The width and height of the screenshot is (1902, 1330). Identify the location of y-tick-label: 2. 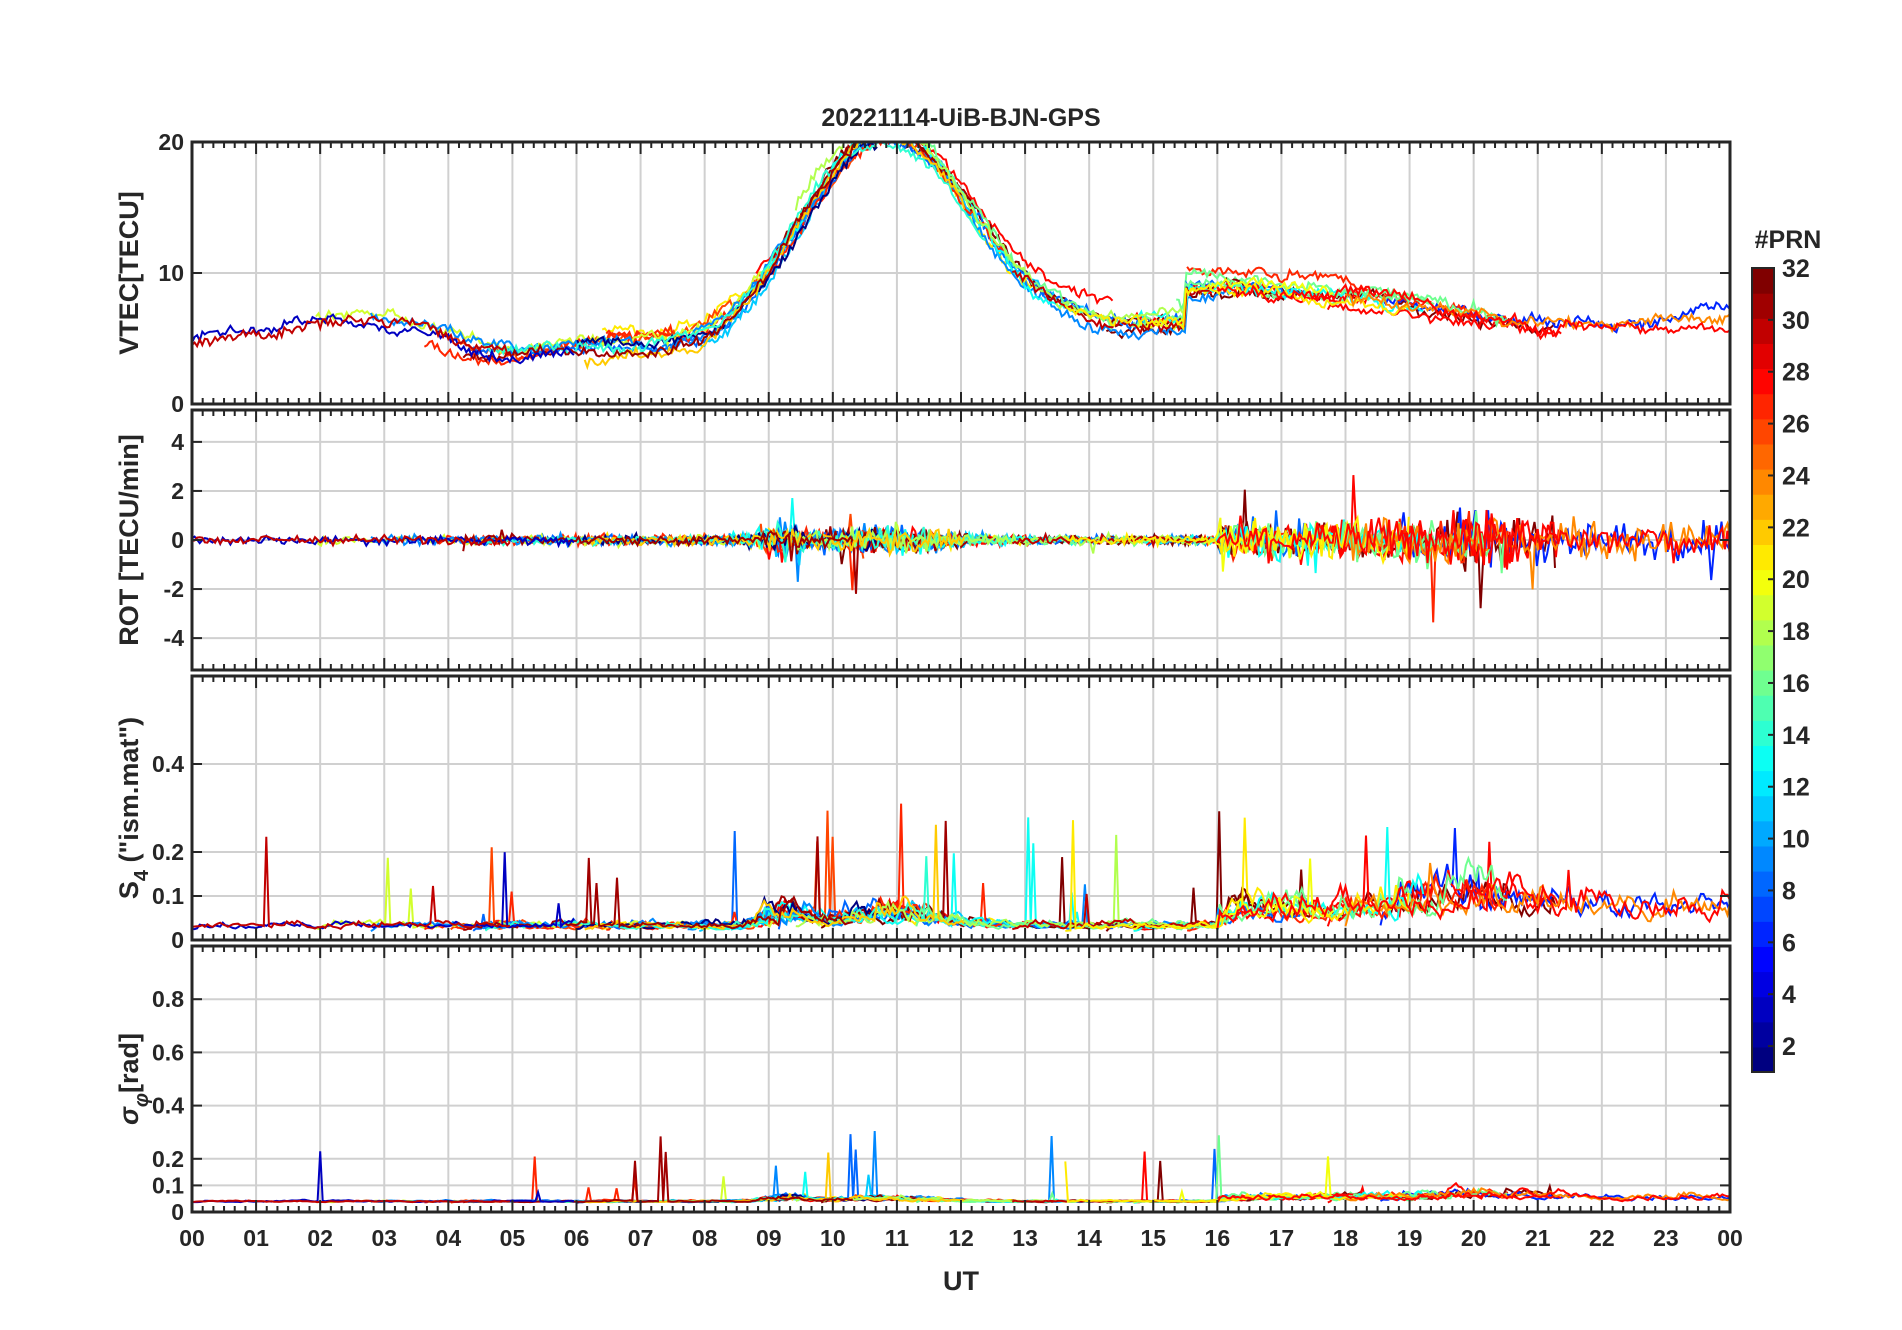
(177, 491).